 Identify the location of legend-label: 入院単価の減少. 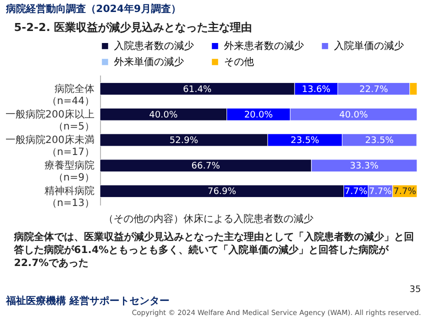
(369, 46).